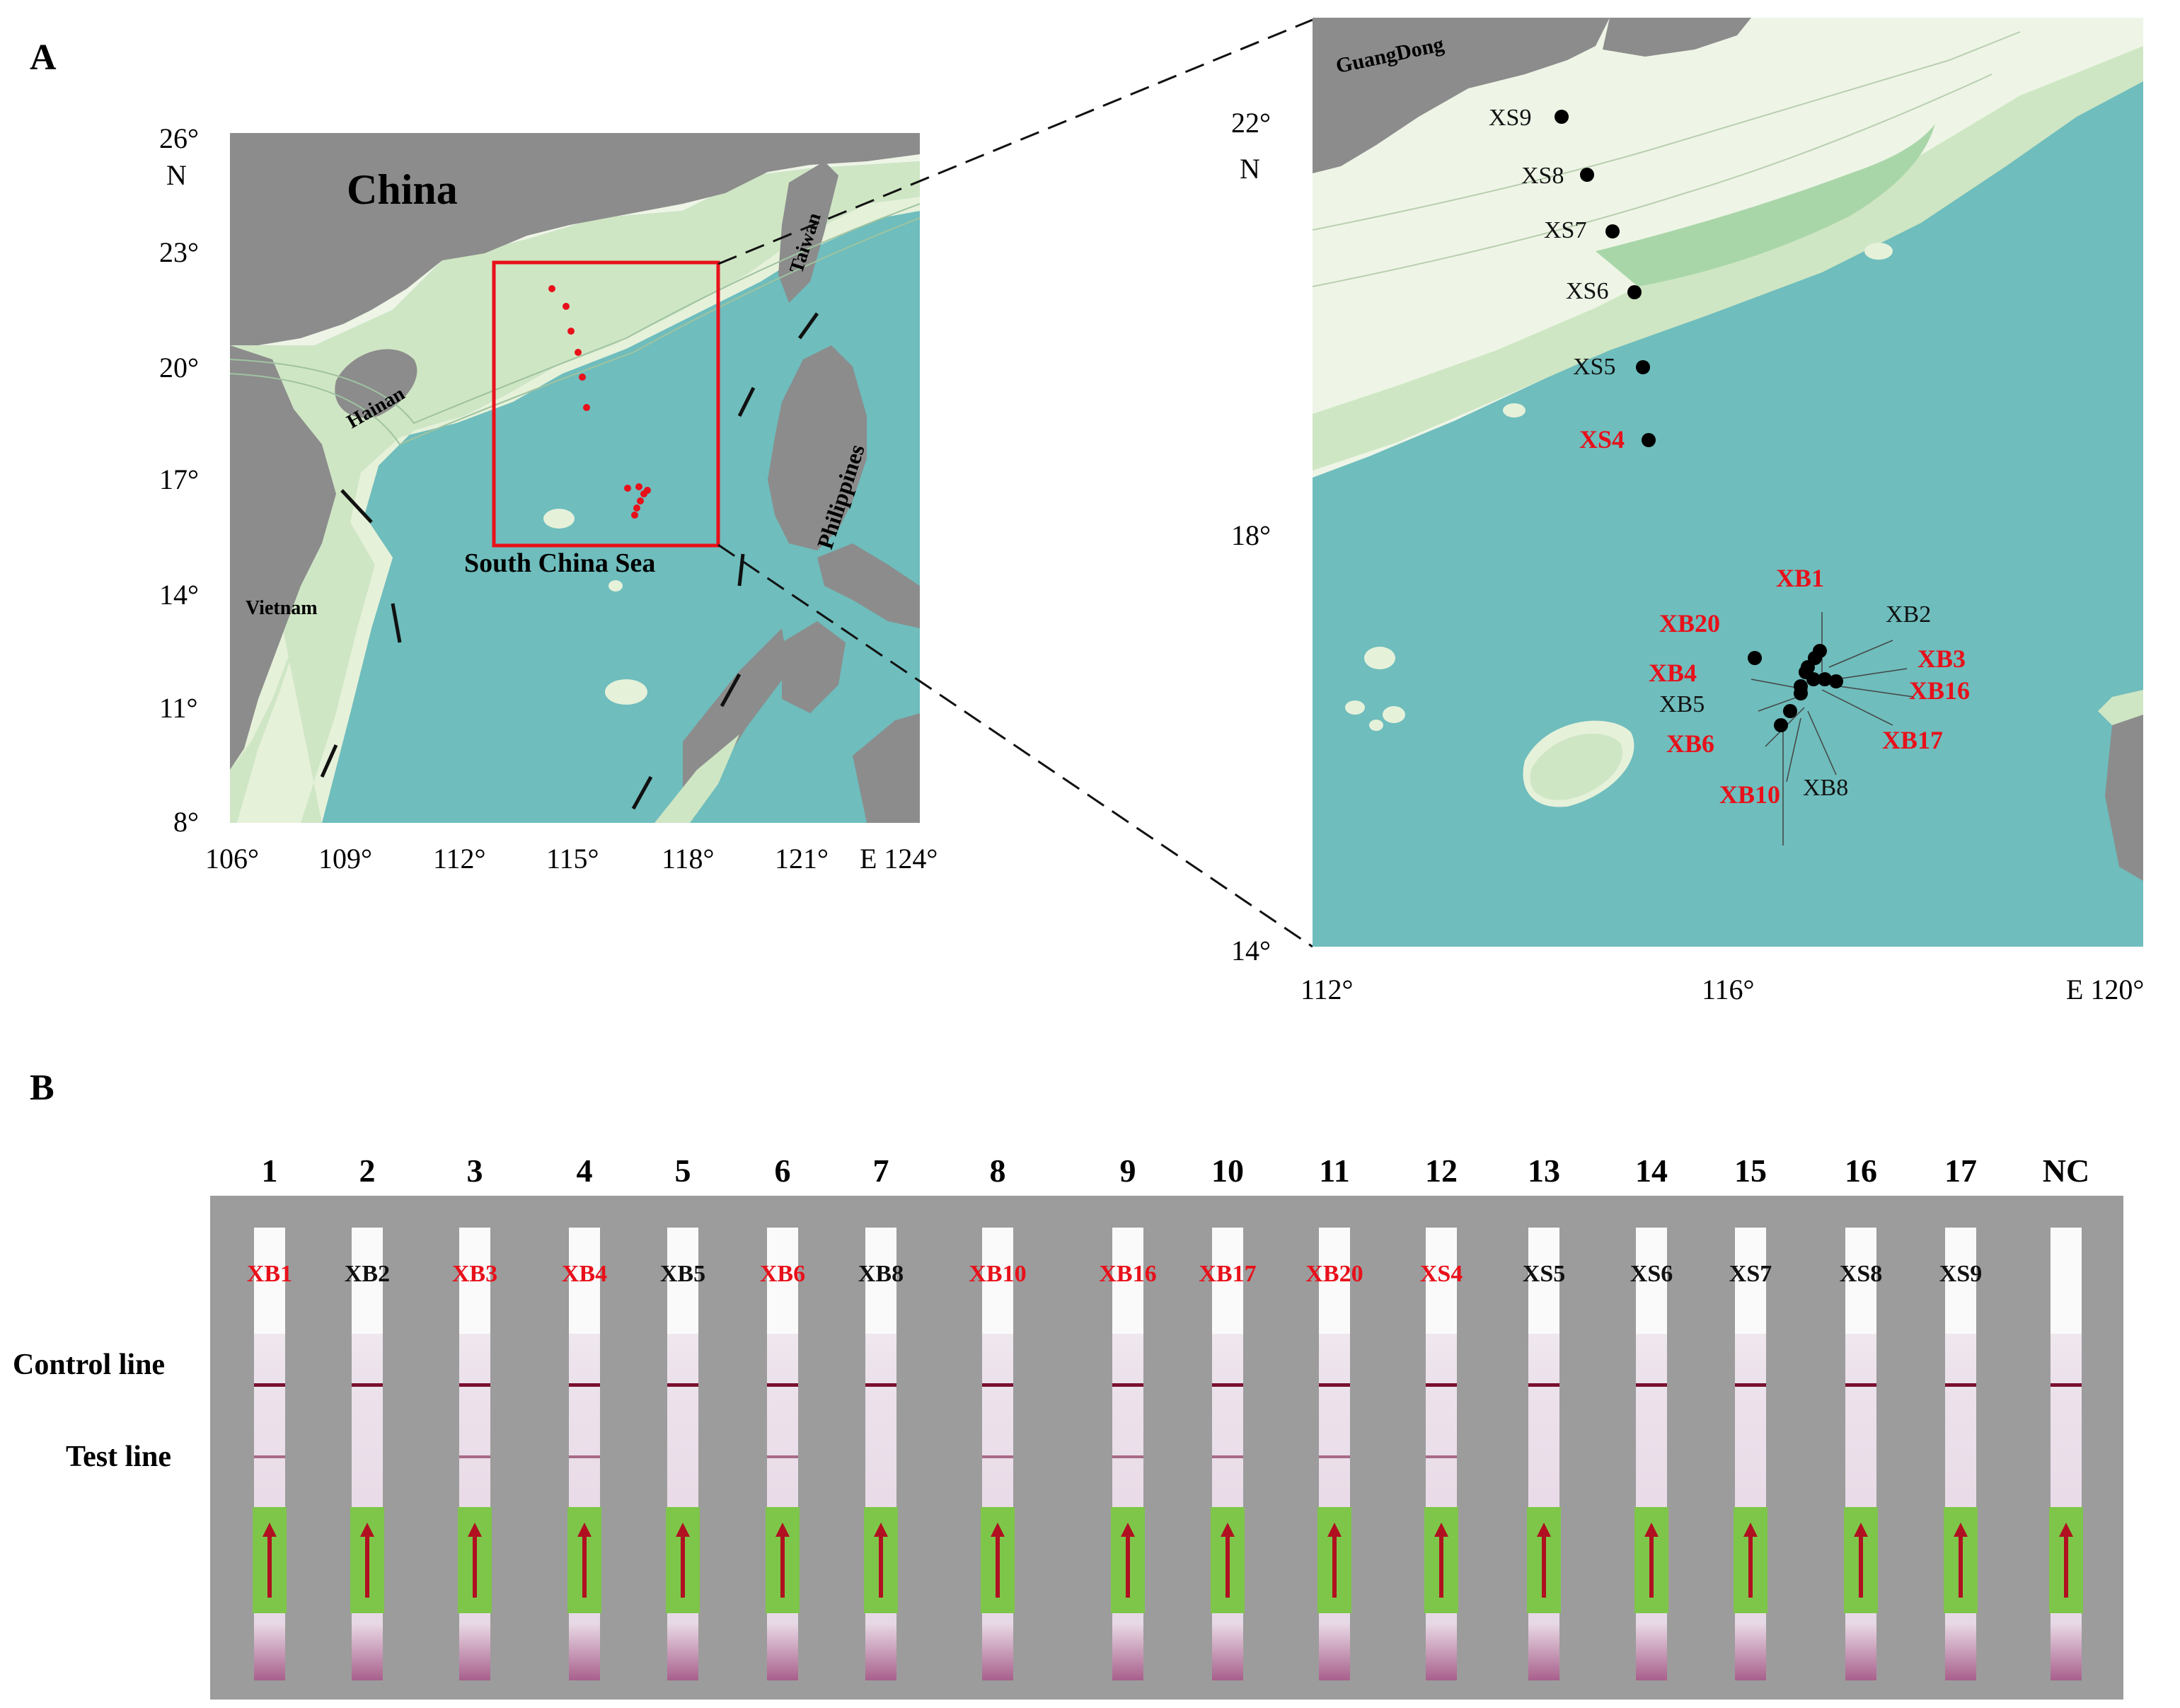  Describe the element at coordinates (179, 367) in the screenshot. I see `overview-lat-tick-2: 20°` at that location.